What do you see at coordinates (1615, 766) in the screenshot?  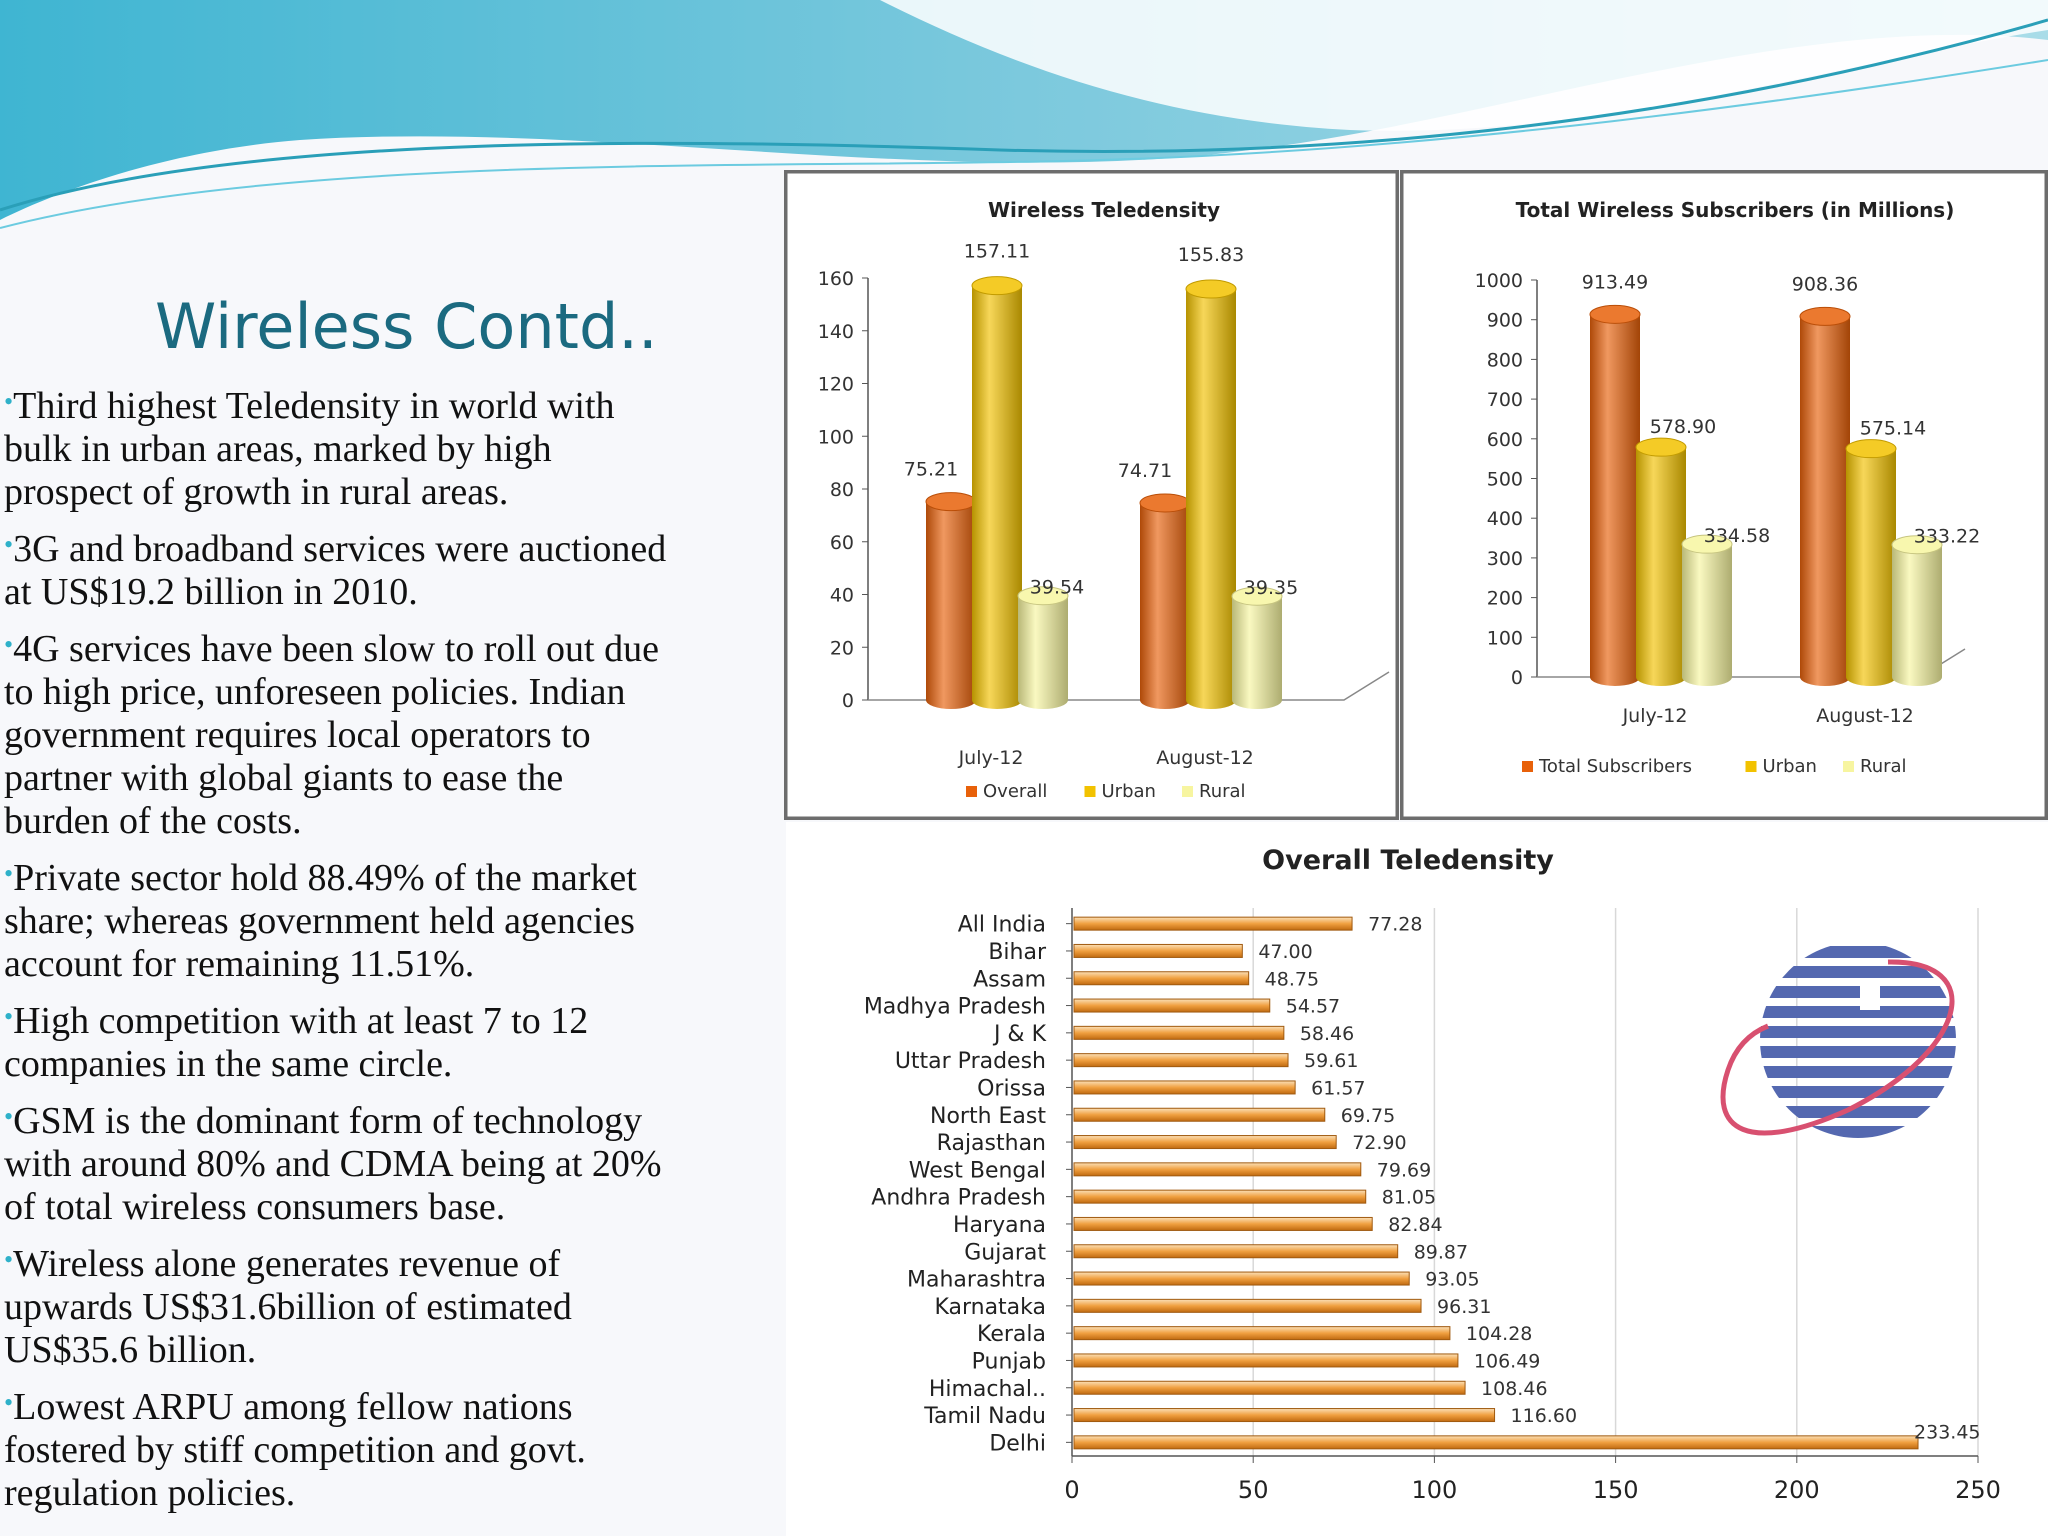 I see `legend-label: Total Subscribers` at bounding box center [1615, 766].